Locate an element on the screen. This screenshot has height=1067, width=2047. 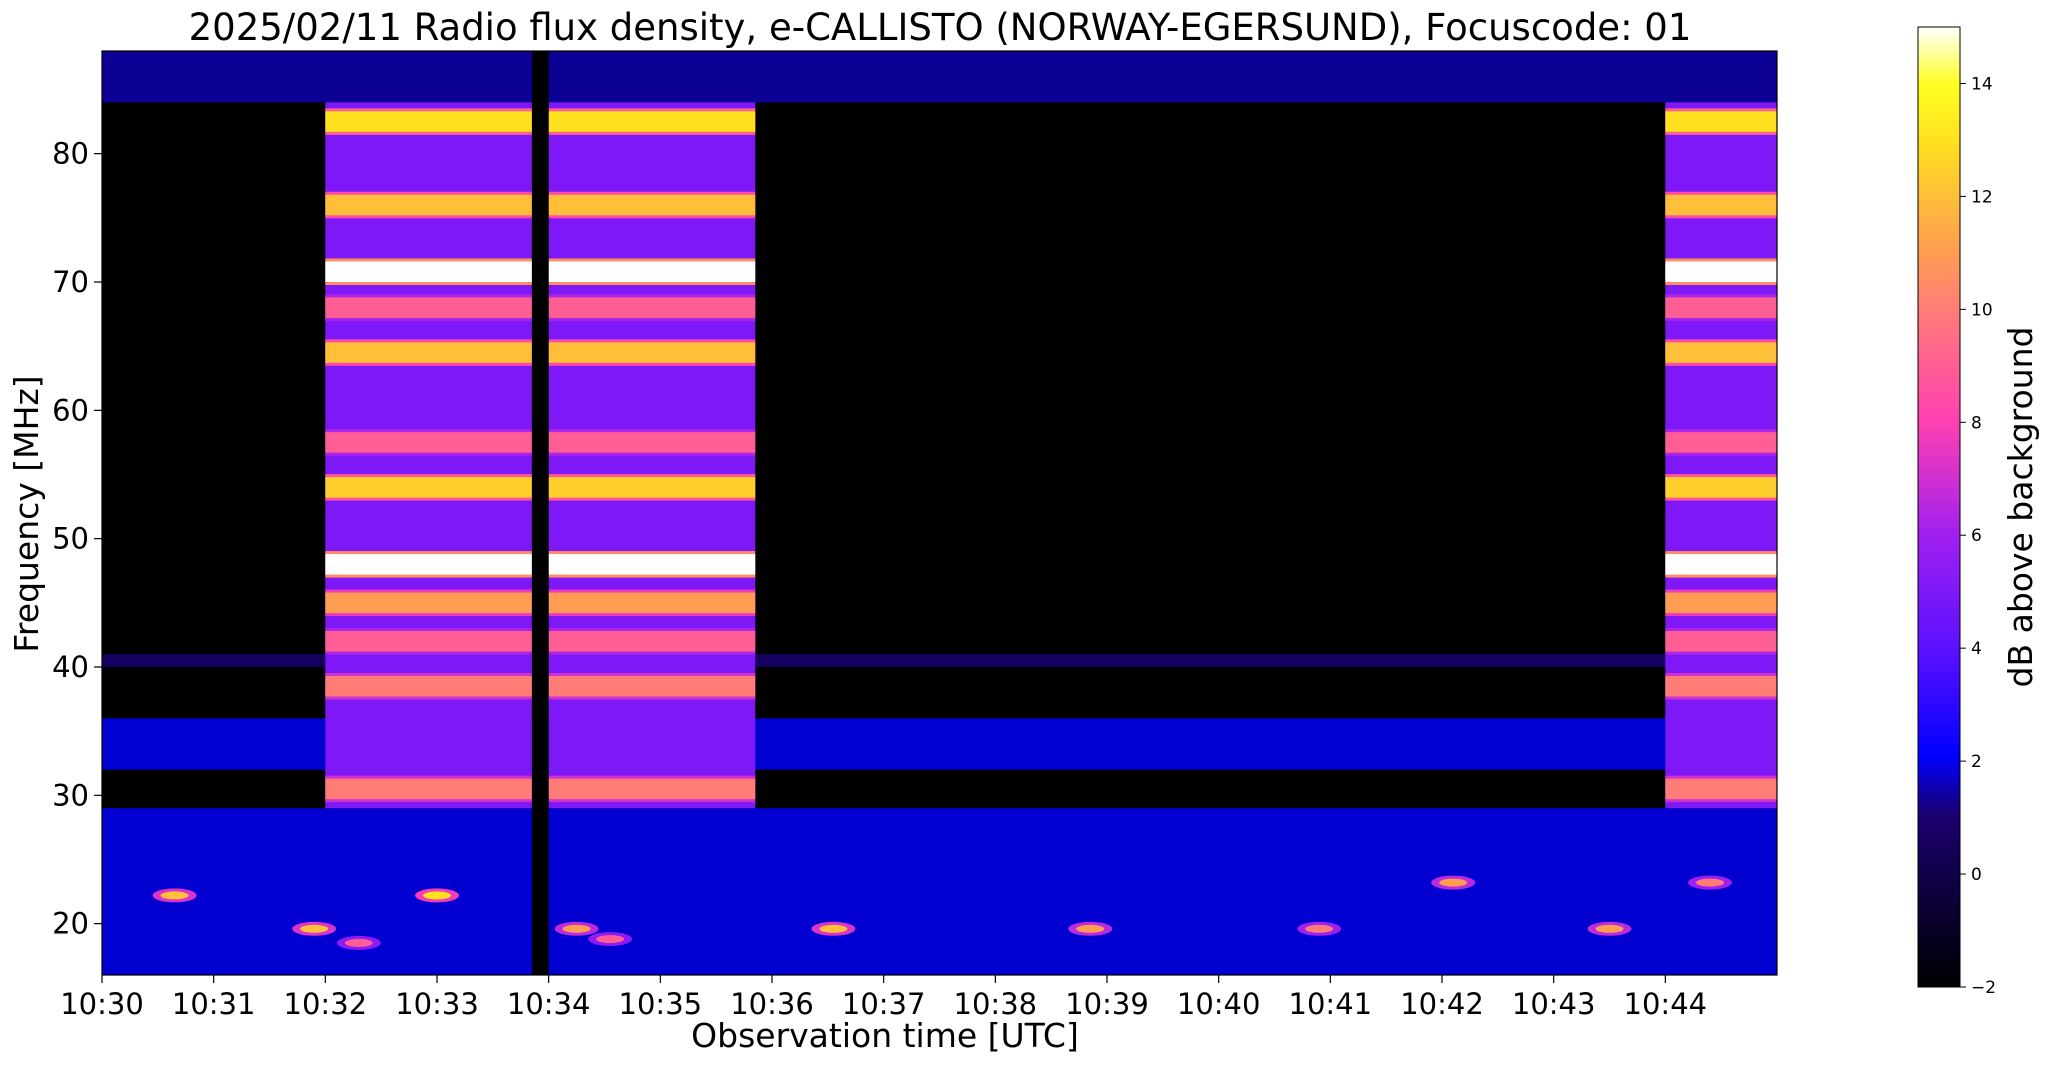
colorbar-gradient is located at coordinates (1939, 507).